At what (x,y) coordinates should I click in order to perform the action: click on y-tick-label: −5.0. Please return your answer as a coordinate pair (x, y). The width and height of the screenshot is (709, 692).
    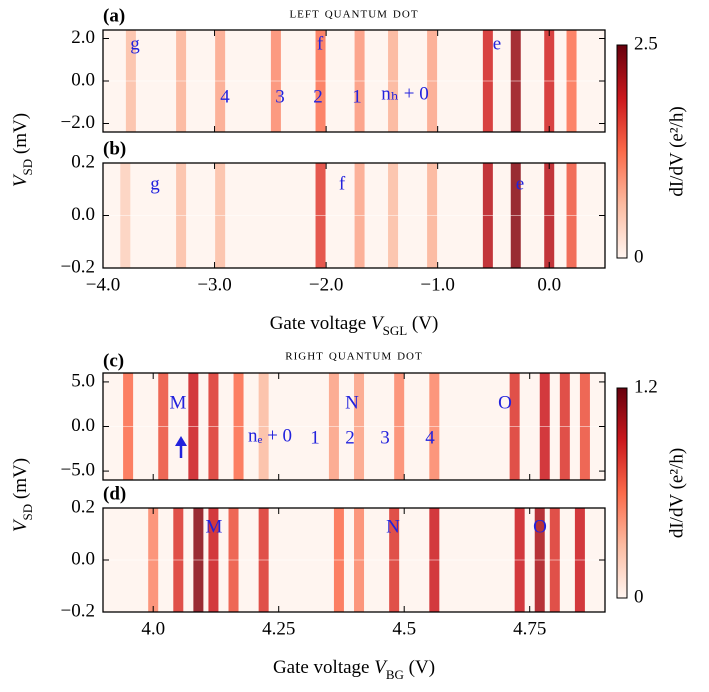
    Looking at the image, I should click on (78, 469).